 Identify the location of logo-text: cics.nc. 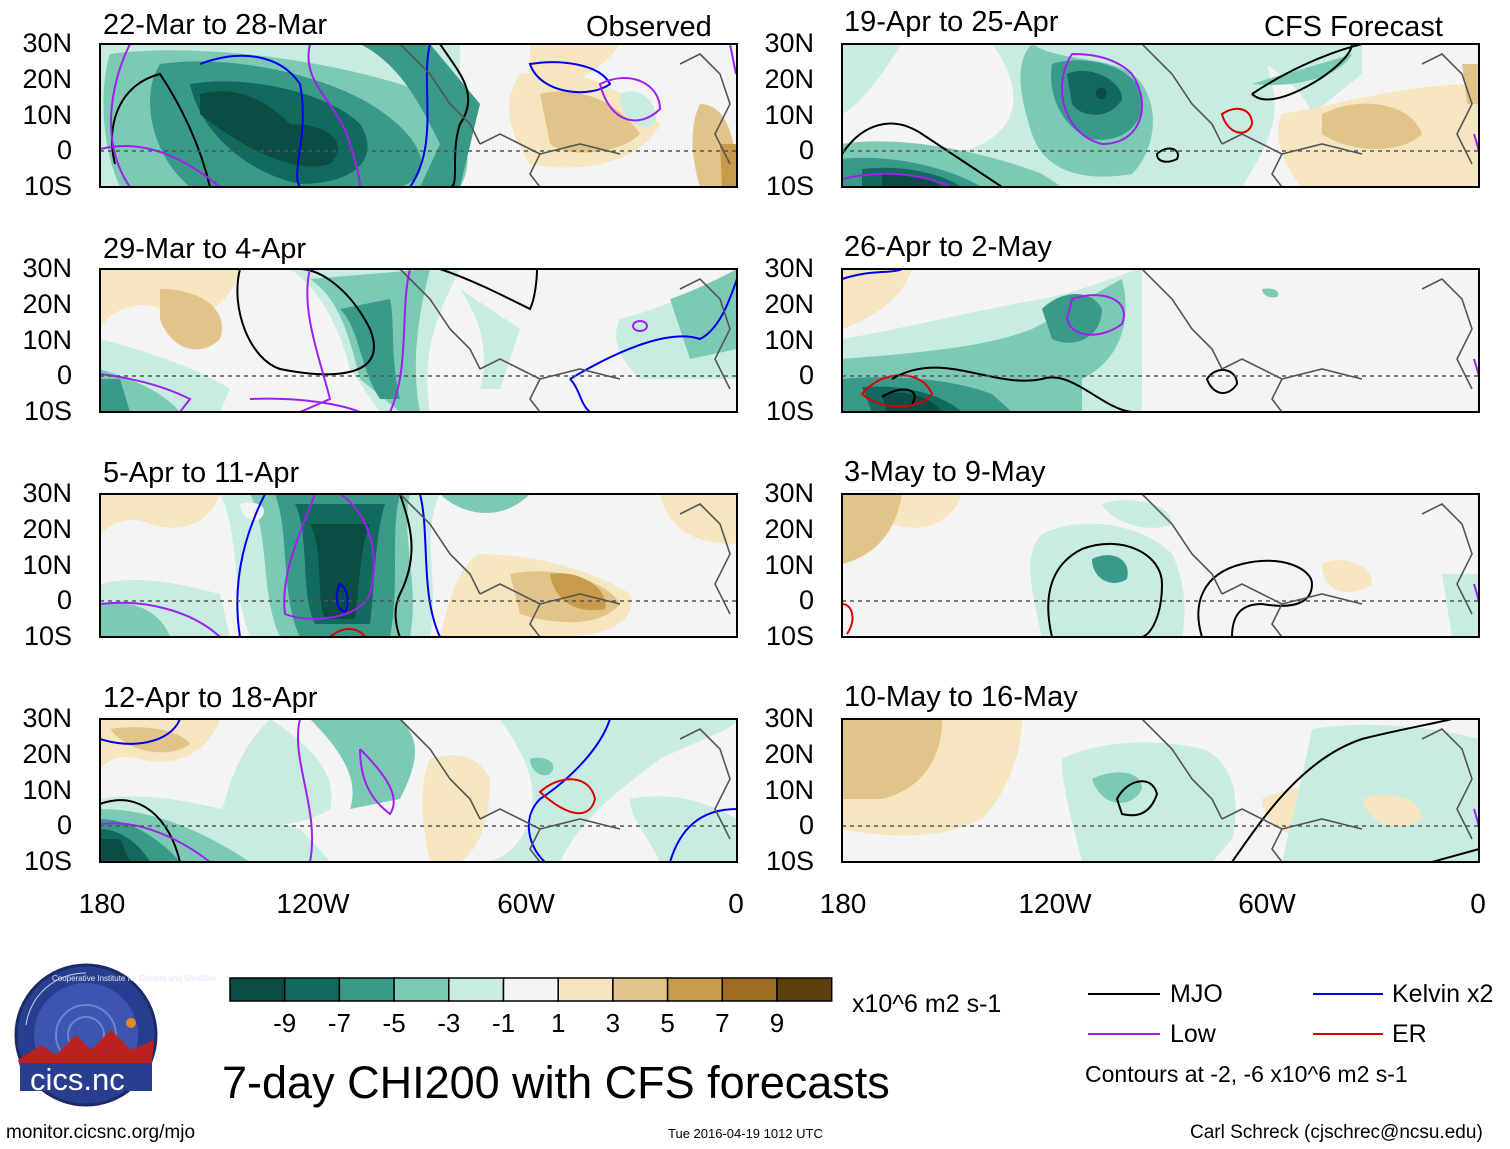
(77, 1079).